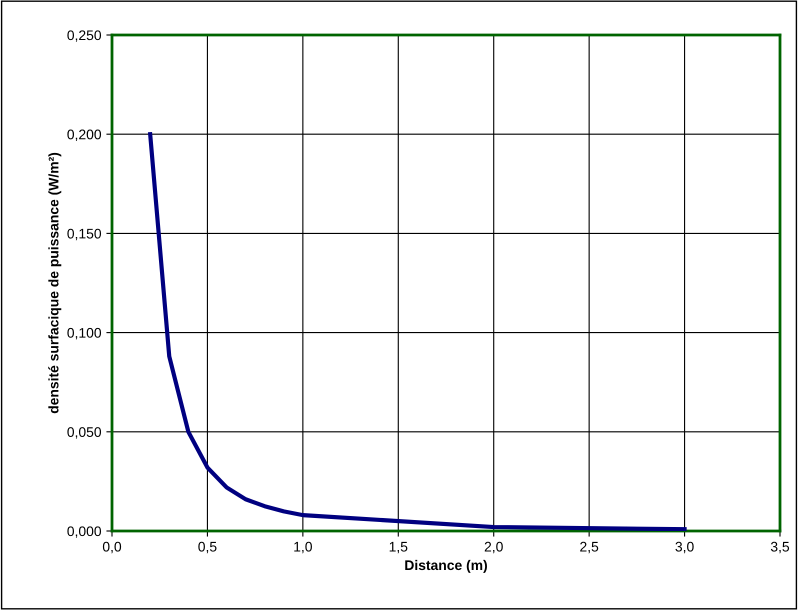 The height and width of the screenshot is (610, 798). I want to click on y-tick-label: 0,250, so click(84, 36).